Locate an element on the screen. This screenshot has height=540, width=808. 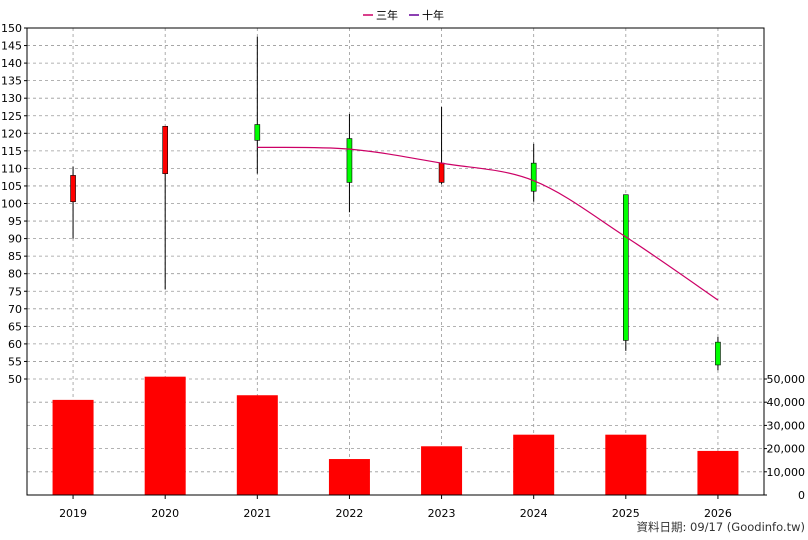
price-tick-label: 110 is located at coordinates (11, 168).